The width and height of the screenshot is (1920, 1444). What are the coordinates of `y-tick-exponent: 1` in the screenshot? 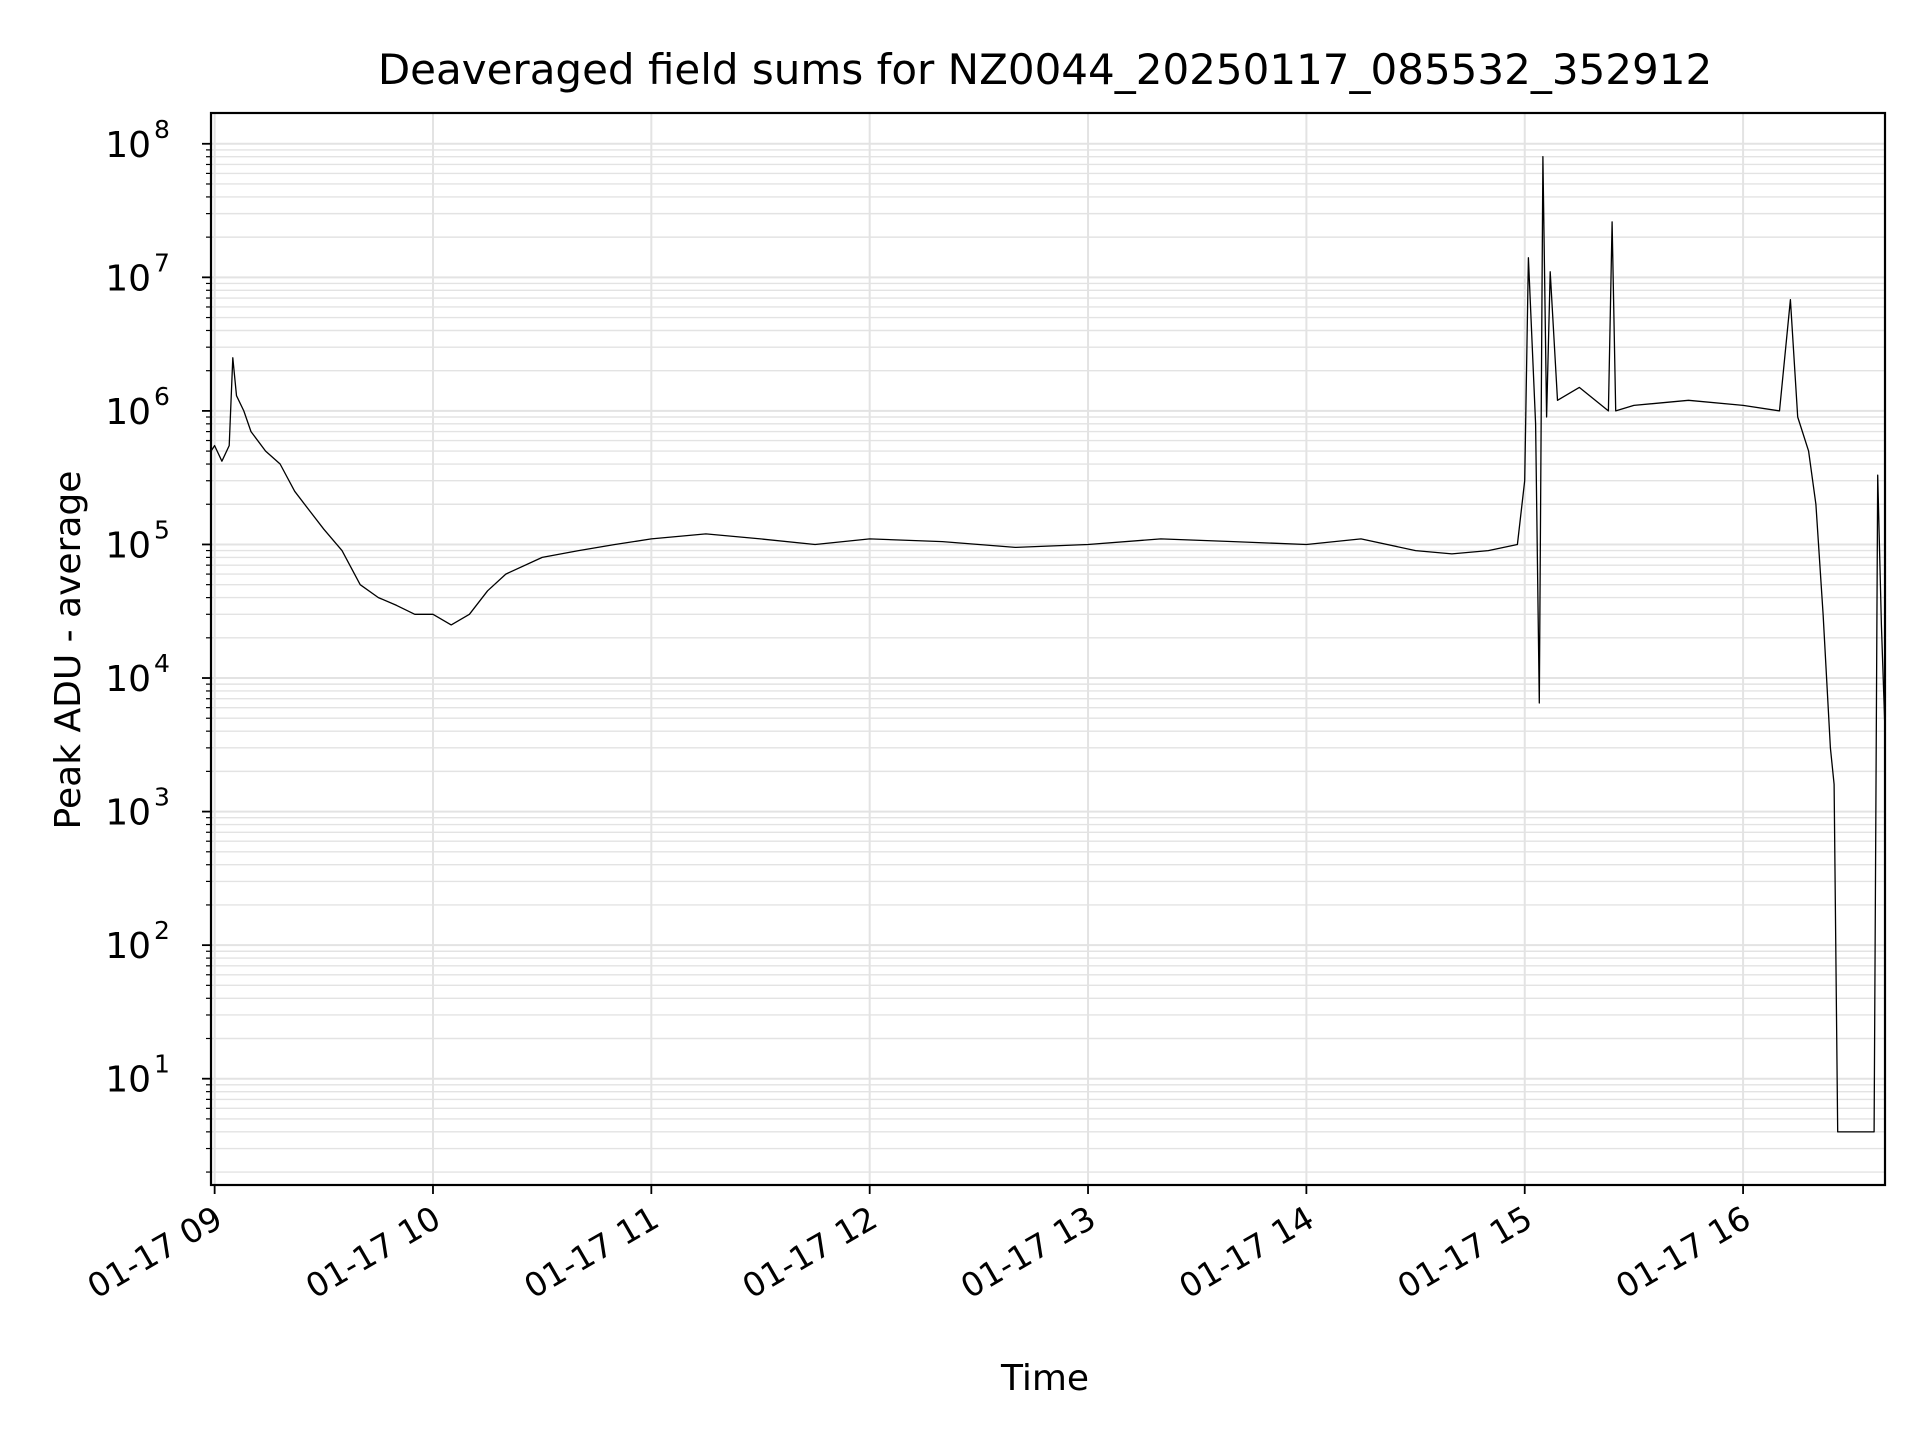 It's located at (162, 1064).